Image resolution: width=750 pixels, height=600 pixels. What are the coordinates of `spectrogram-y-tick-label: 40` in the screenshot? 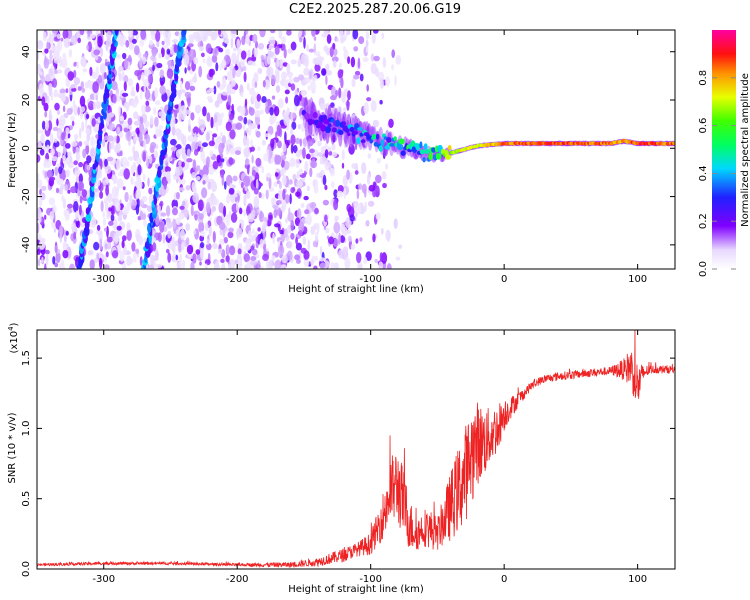 It's located at (26, 51).